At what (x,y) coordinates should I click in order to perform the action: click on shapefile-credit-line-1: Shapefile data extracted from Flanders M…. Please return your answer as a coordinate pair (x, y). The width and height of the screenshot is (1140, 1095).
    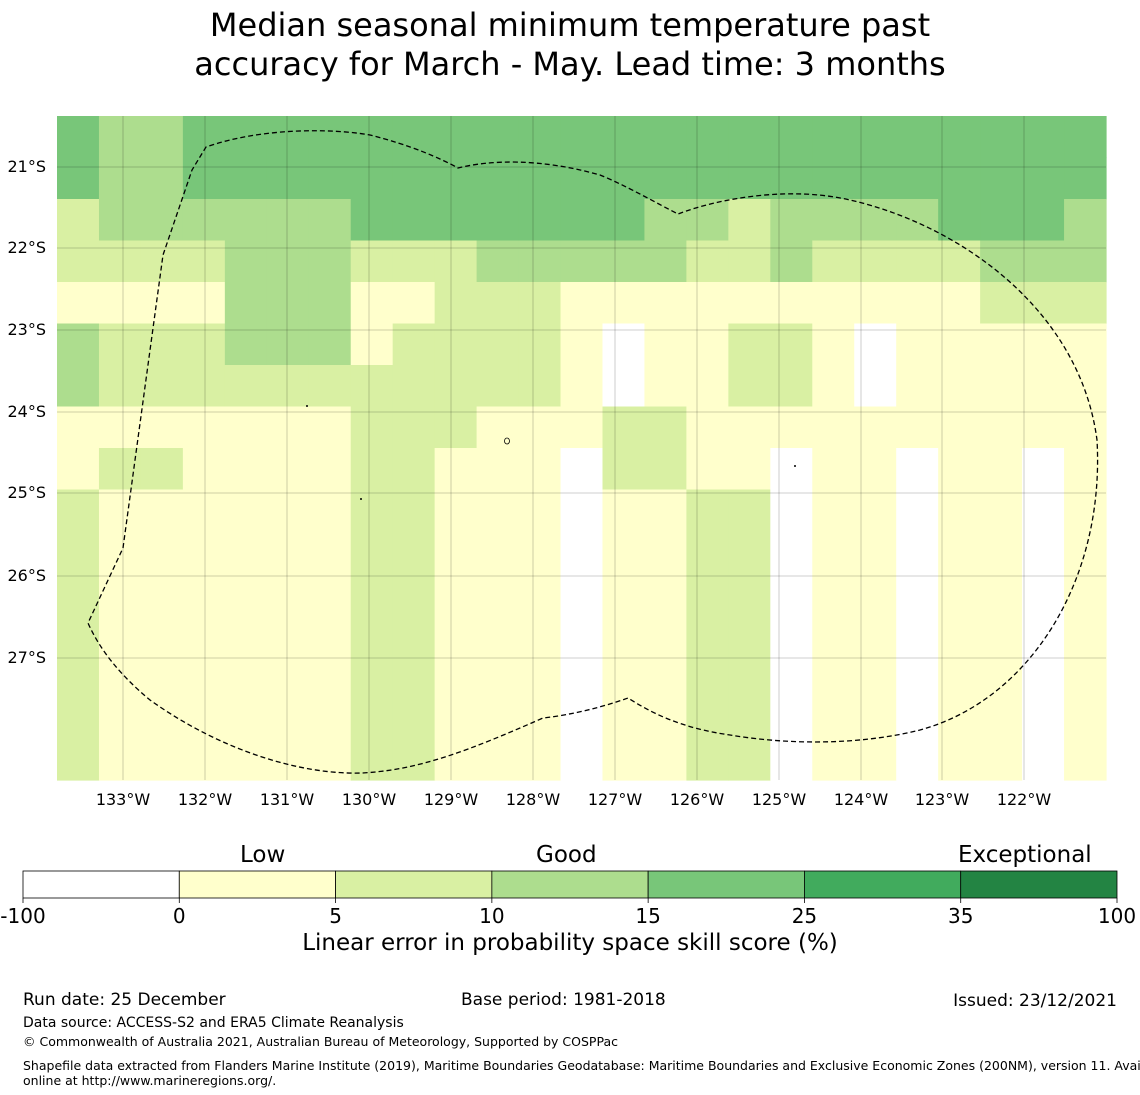
    Looking at the image, I should click on (581, 1065).